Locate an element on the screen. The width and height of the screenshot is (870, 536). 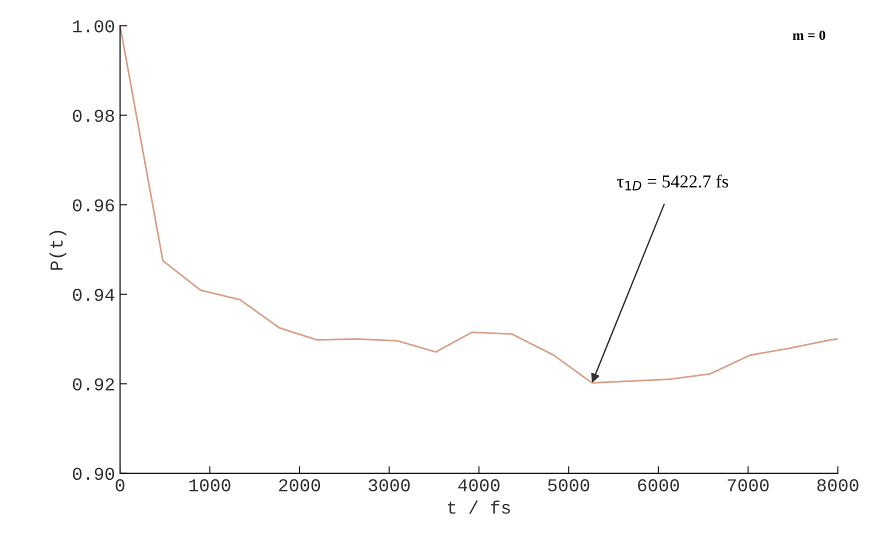
x-tick-label: 4000 is located at coordinates (479, 485).